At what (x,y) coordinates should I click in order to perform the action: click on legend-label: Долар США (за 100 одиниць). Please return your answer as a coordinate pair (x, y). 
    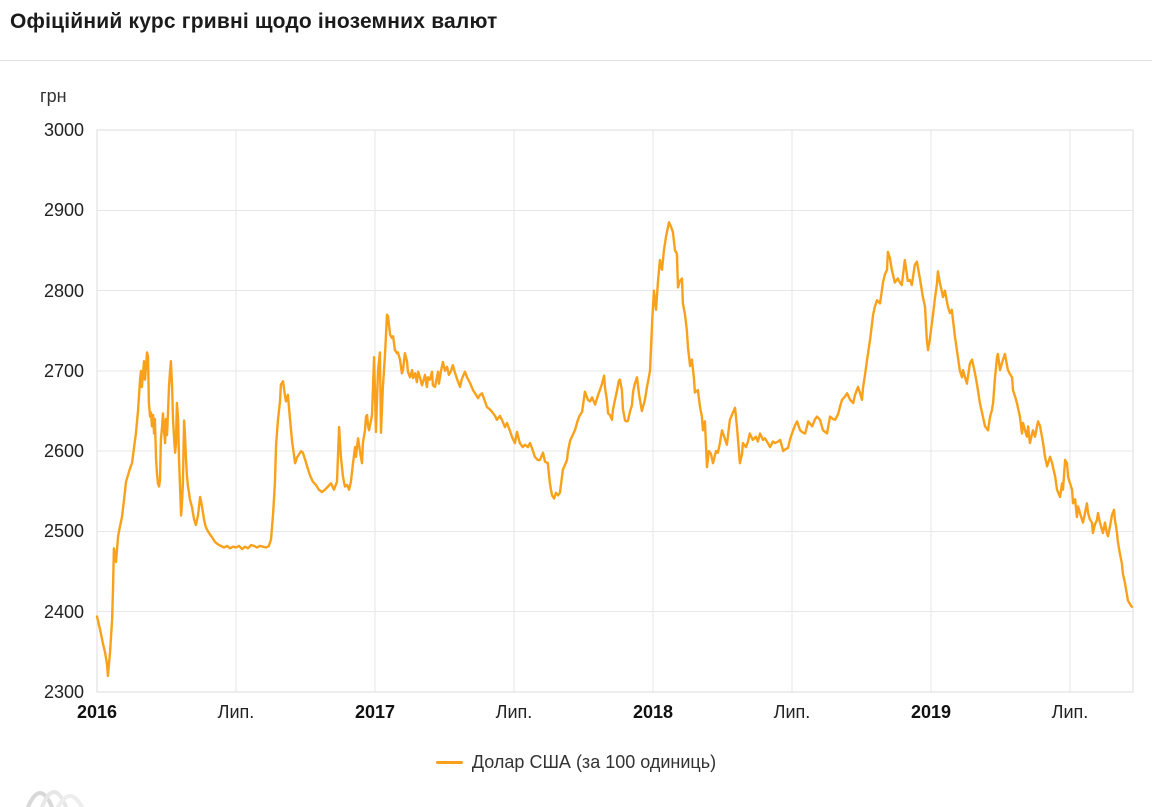
    Looking at the image, I should click on (594, 762).